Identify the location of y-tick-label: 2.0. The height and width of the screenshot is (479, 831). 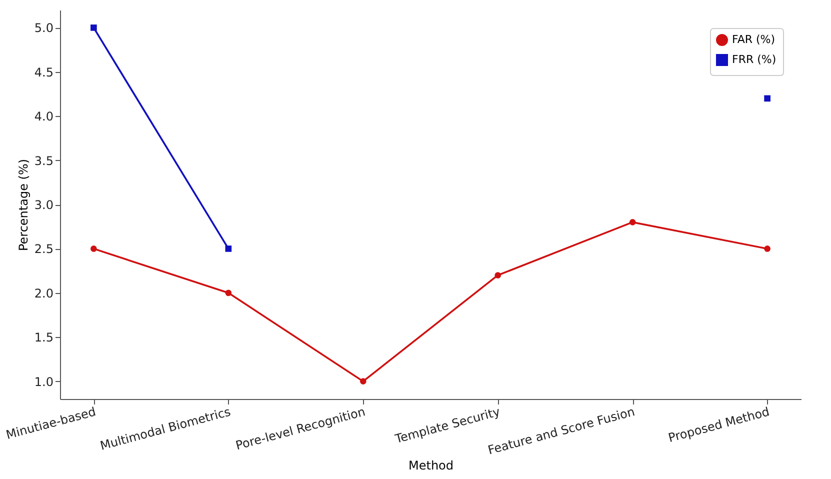
(44, 293).